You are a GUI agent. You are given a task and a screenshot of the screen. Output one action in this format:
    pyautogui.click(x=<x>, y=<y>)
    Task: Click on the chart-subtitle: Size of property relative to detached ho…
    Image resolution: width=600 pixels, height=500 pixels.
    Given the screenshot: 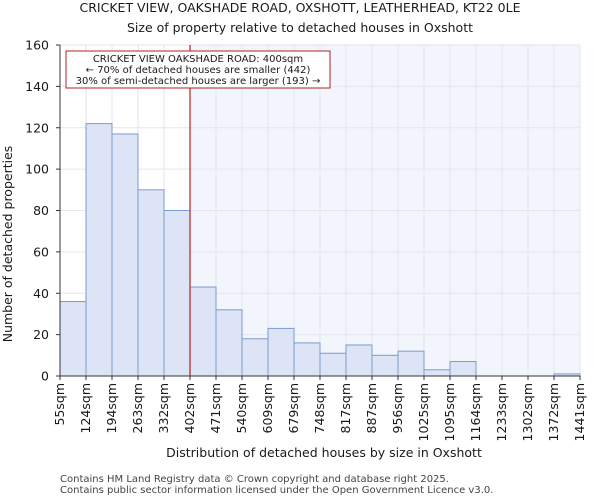 What is the action you would take?
    pyautogui.click(x=300, y=27)
    